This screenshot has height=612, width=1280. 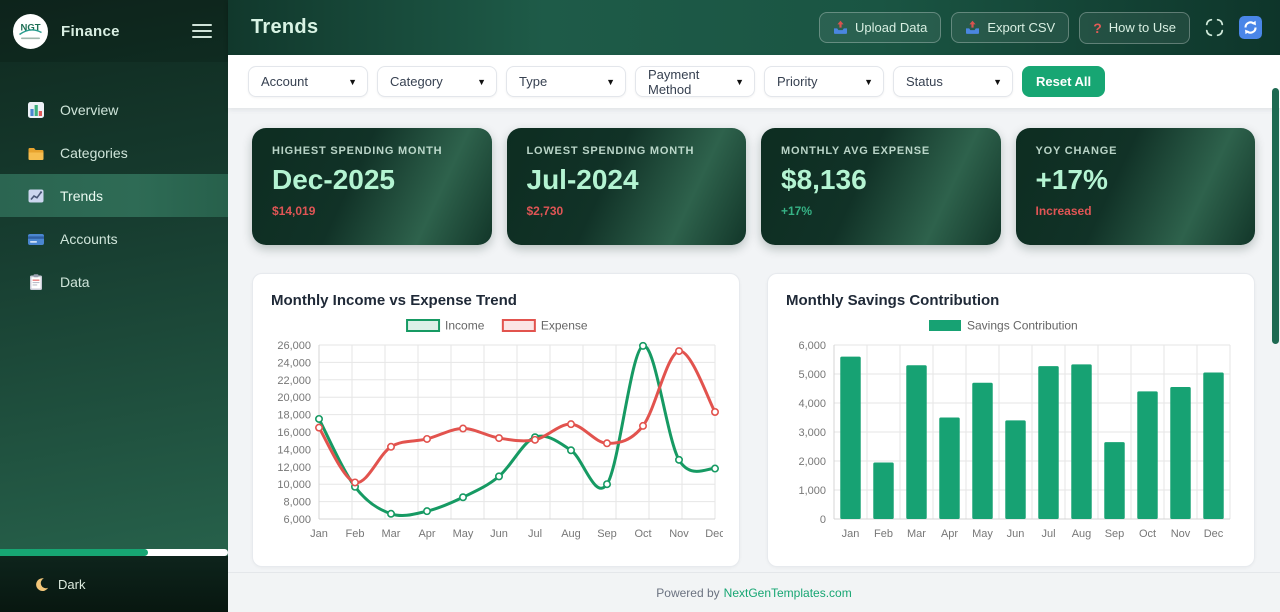 I want to click on svg-text: 18,000, so click(x=294, y=416).